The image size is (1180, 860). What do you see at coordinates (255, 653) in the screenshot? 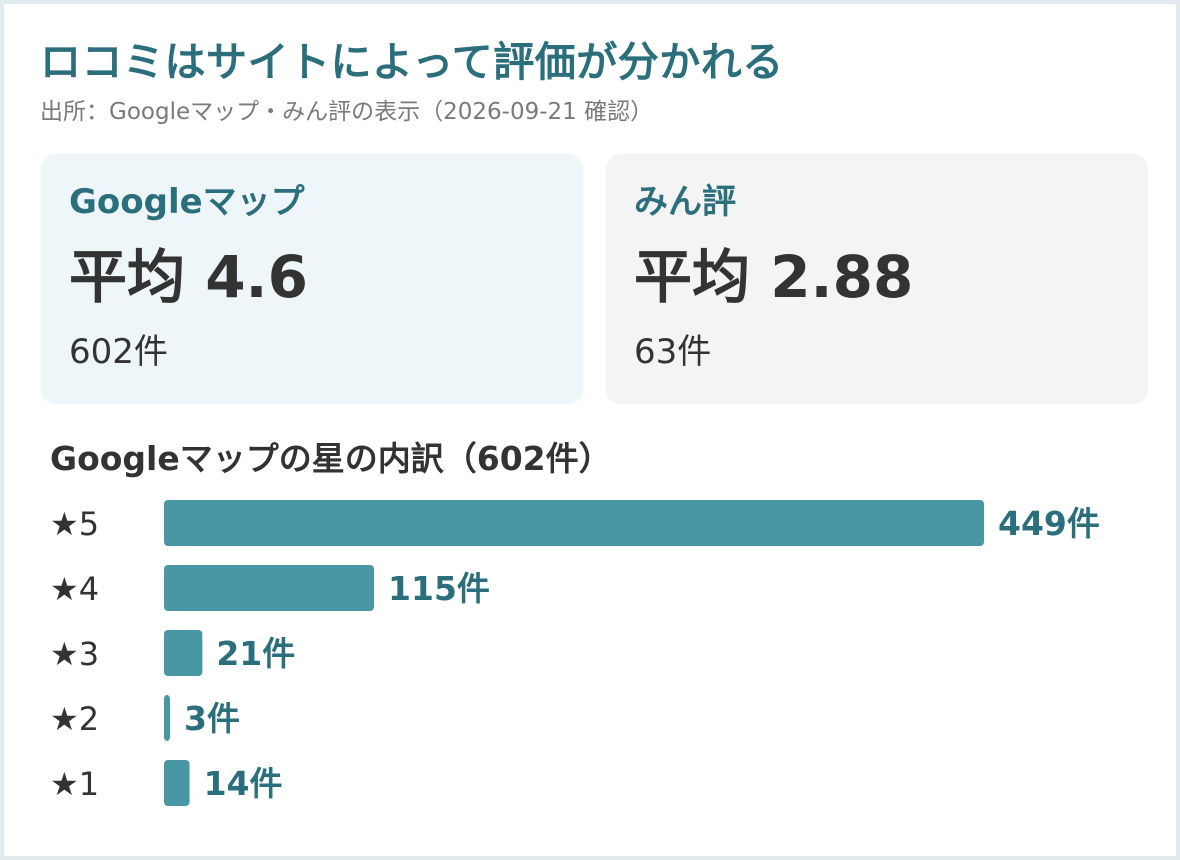
I see `bar-value-label: 21件` at bounding box center [255, 653].